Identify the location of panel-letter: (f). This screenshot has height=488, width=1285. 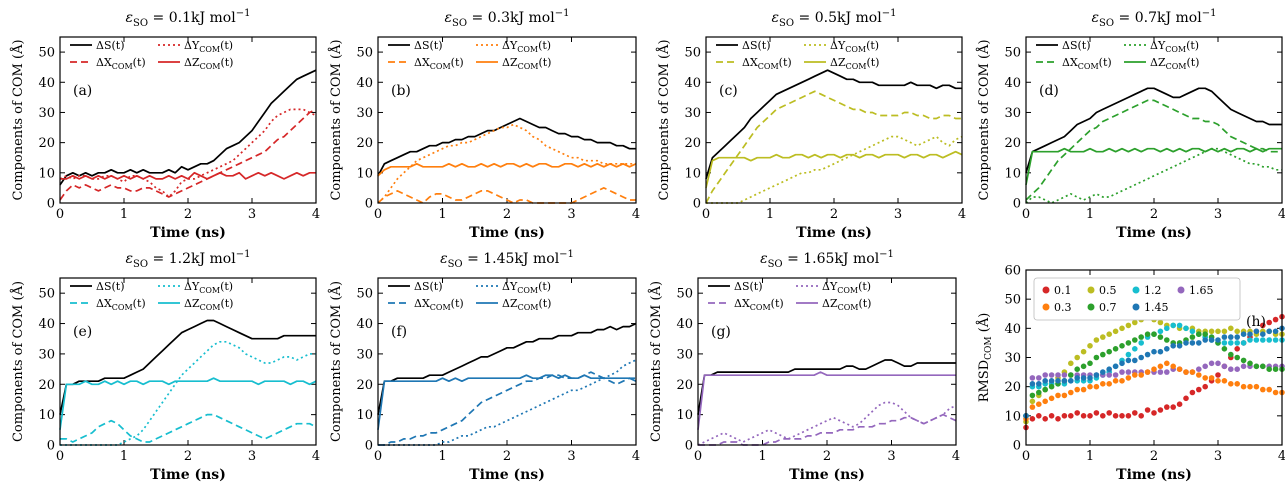
(399, 332).